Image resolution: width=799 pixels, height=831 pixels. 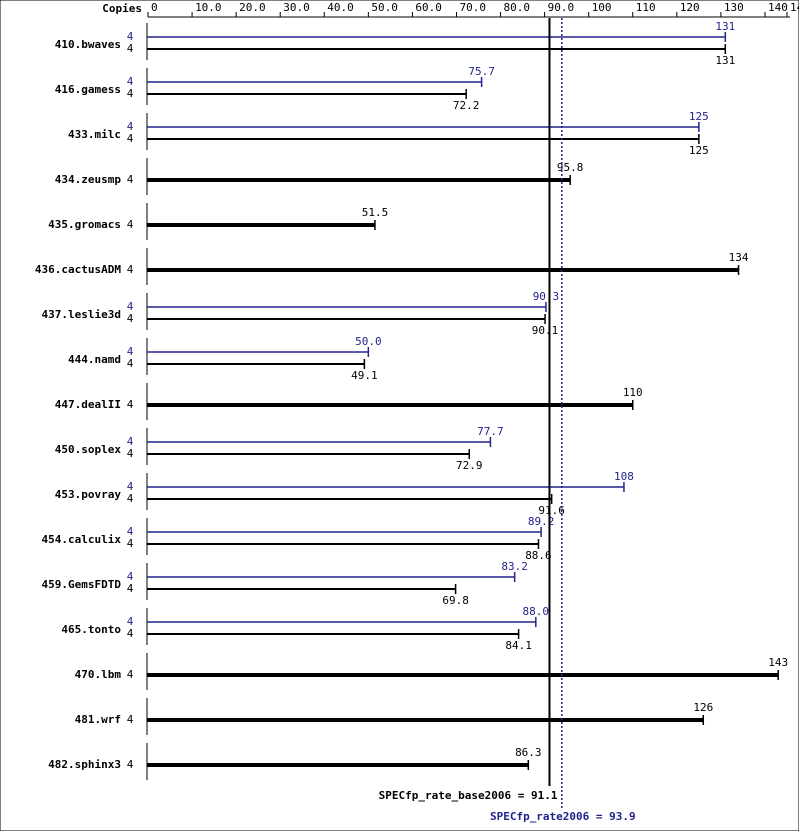 What do you see at coordinates (518, 645) in the screenshot?
I see `value-label: 84.1` at bounding box center [518, 645].